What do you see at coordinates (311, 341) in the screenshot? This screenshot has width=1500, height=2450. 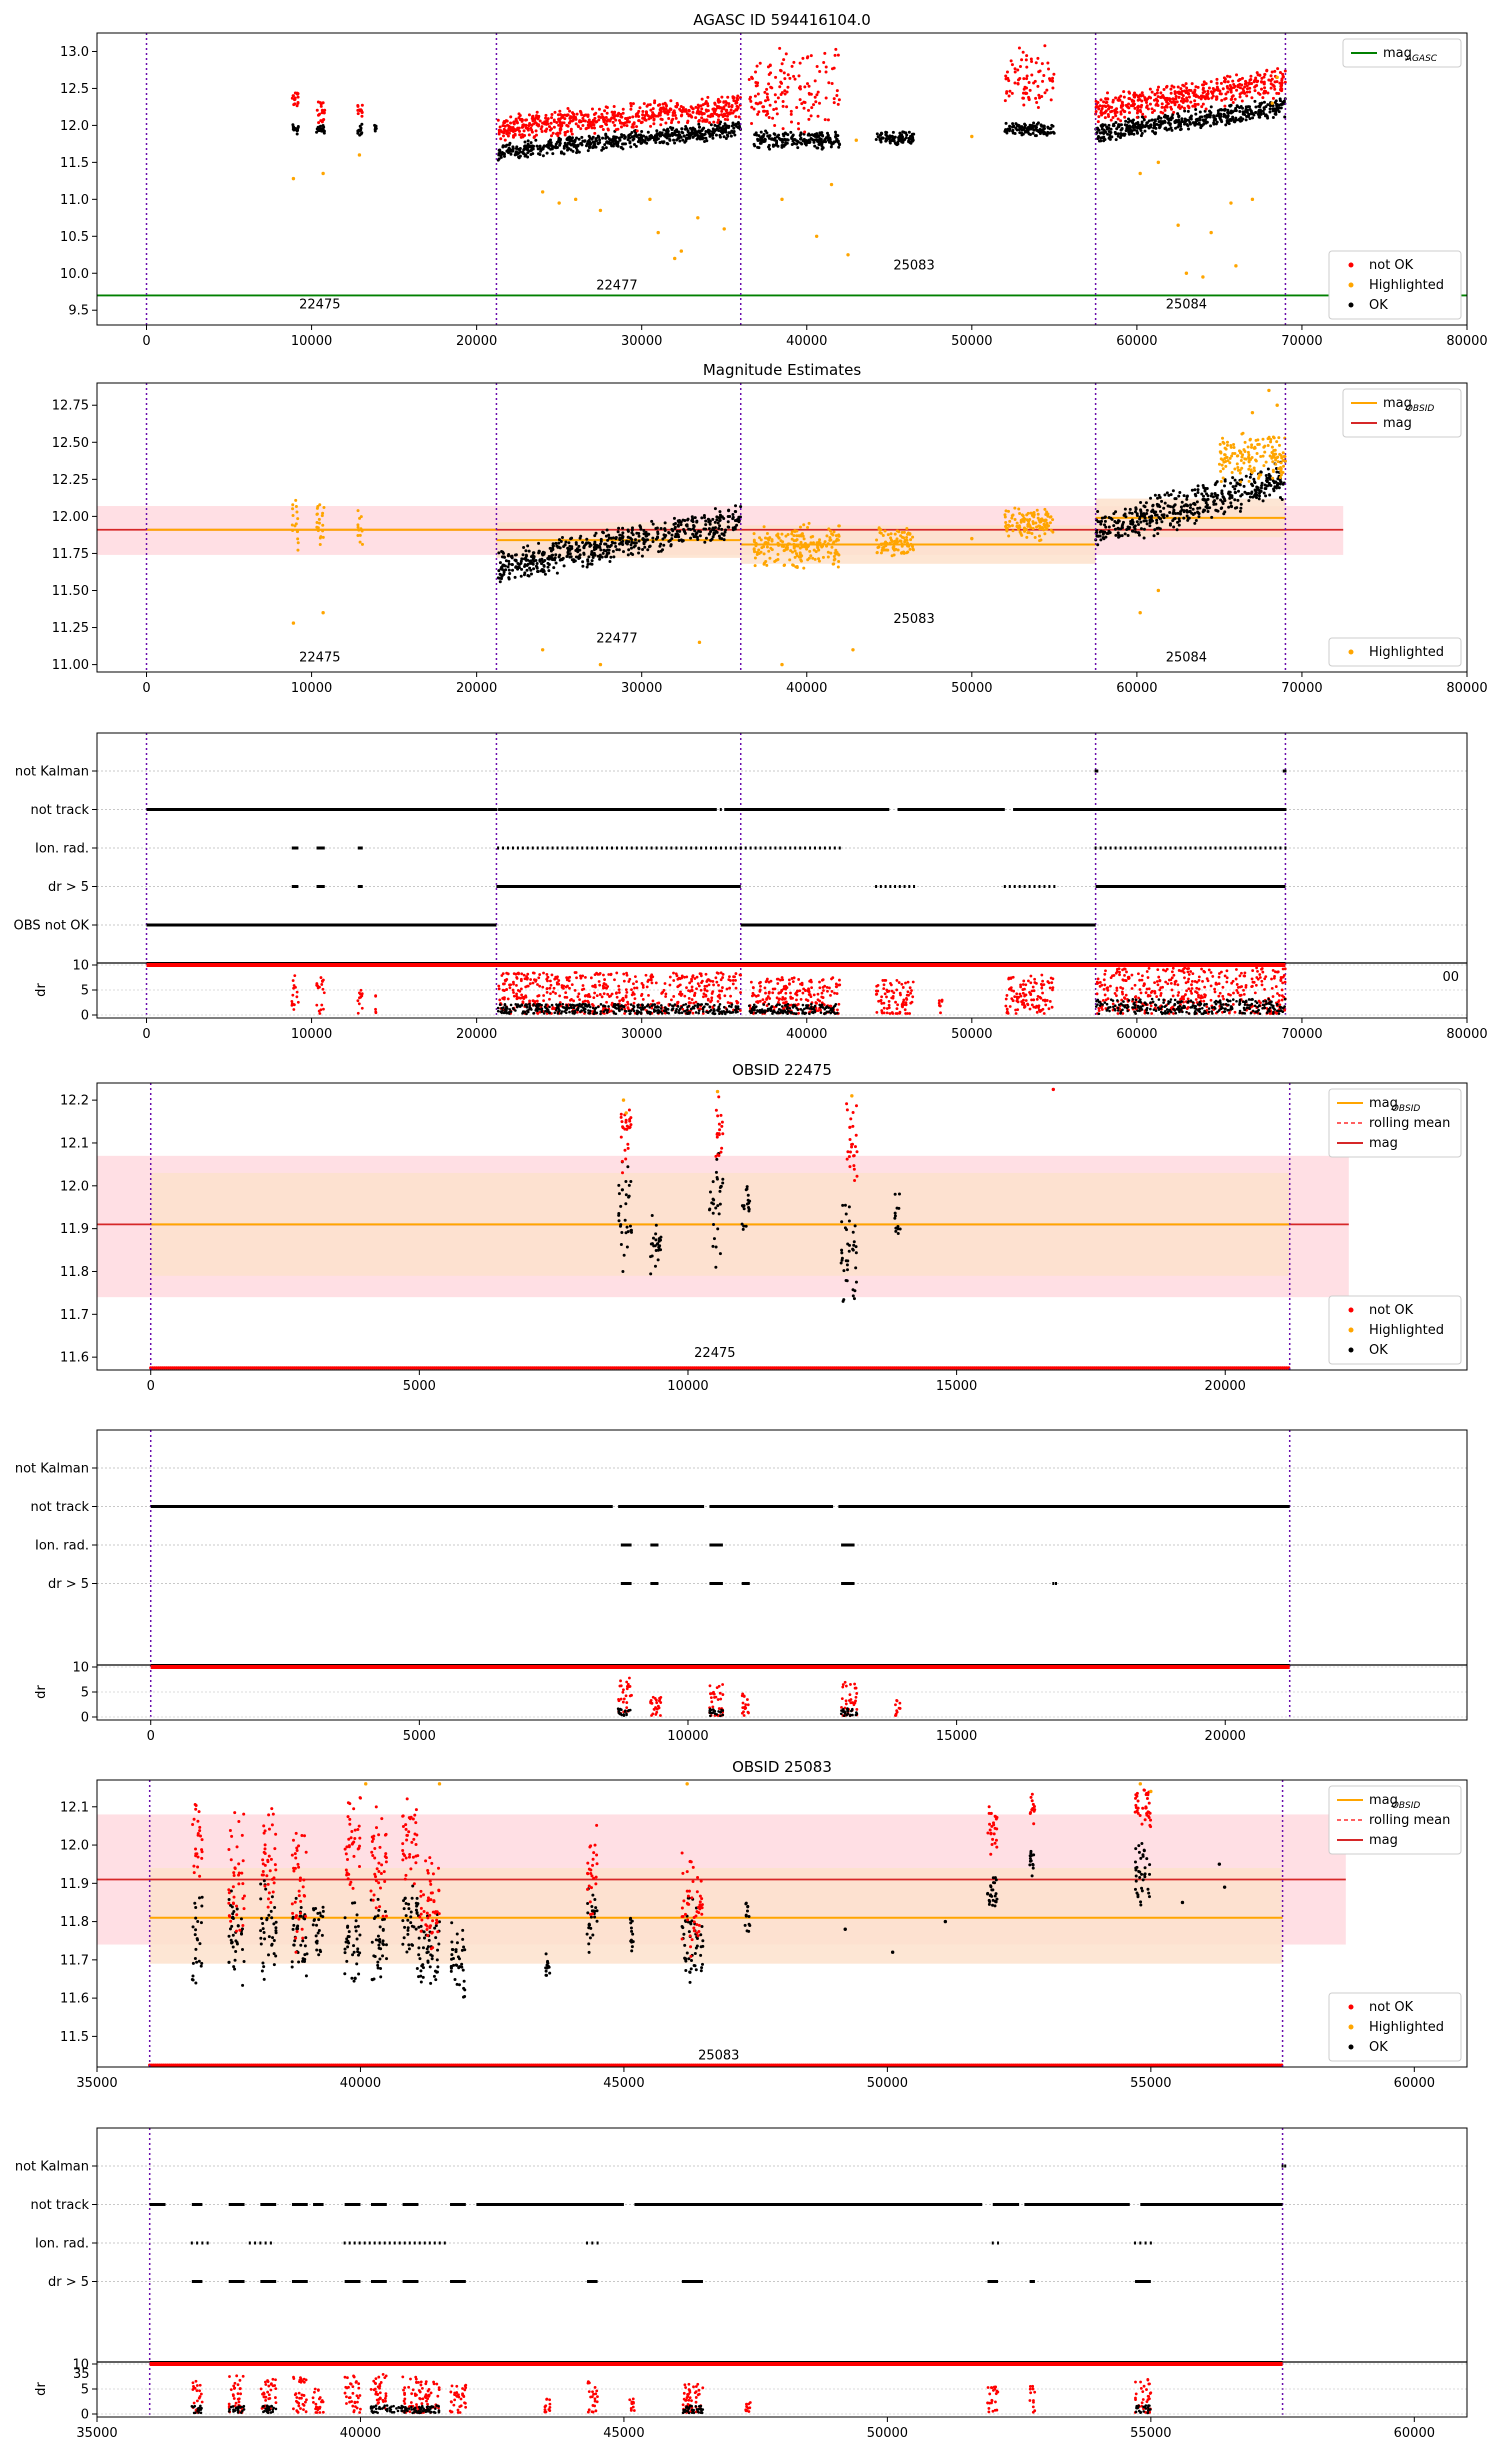 I see `panel-0-xtick-label: 10000` at bounding box center [311, 341].